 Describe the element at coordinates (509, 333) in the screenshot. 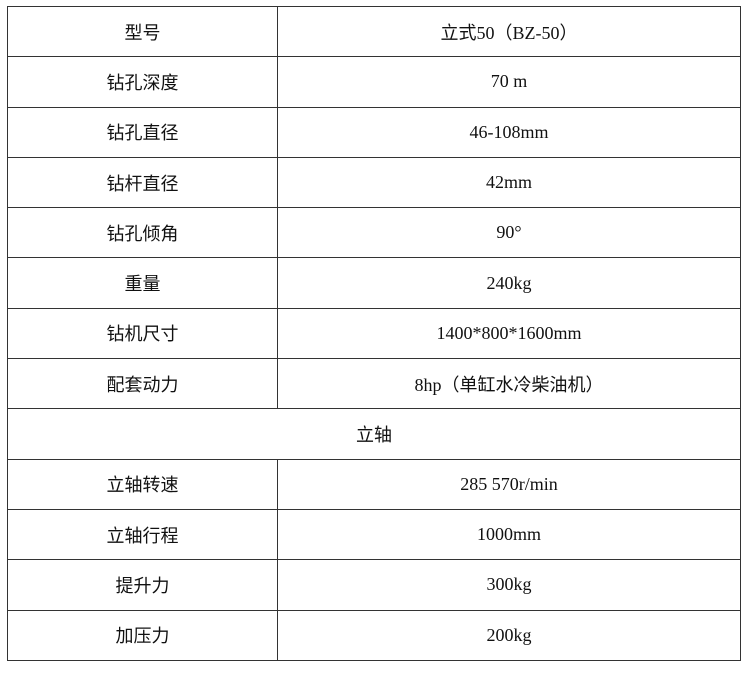

I see `spec-value: 1400*800*1600mm` at that location.